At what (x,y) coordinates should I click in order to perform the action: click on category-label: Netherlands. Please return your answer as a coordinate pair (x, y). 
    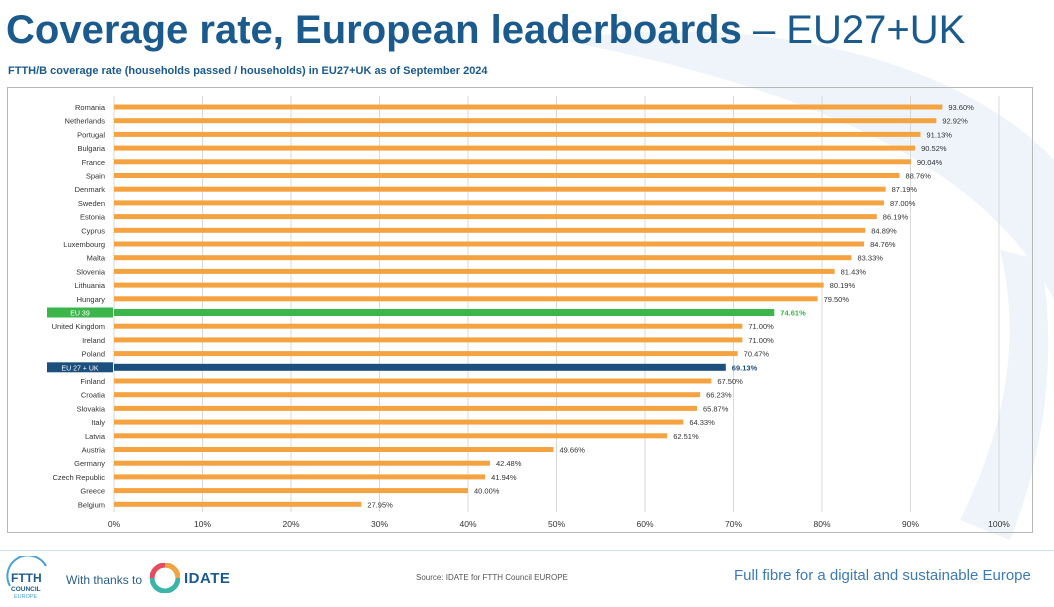
    Looking at the image, I should click on (85, 121).